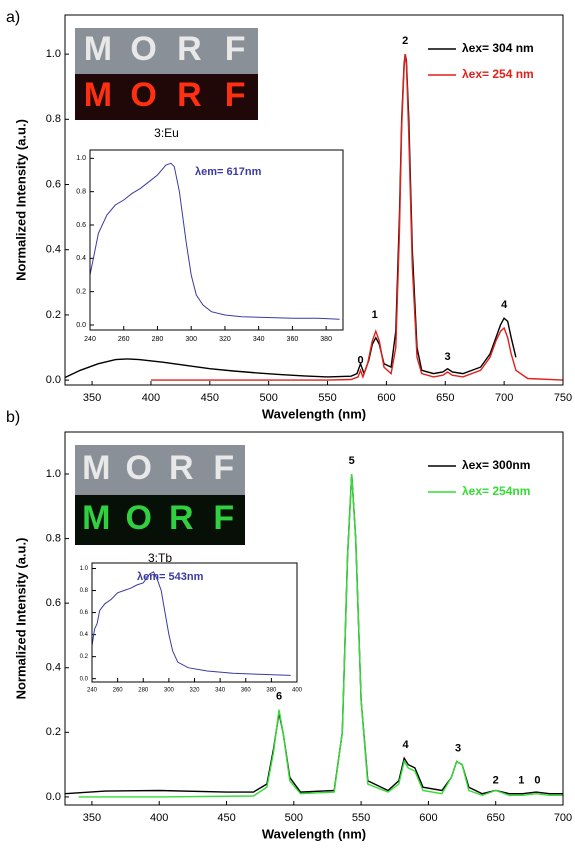 This screenshot has height=851, width=575. I want to click on panel-label: b), so click(13, 417).